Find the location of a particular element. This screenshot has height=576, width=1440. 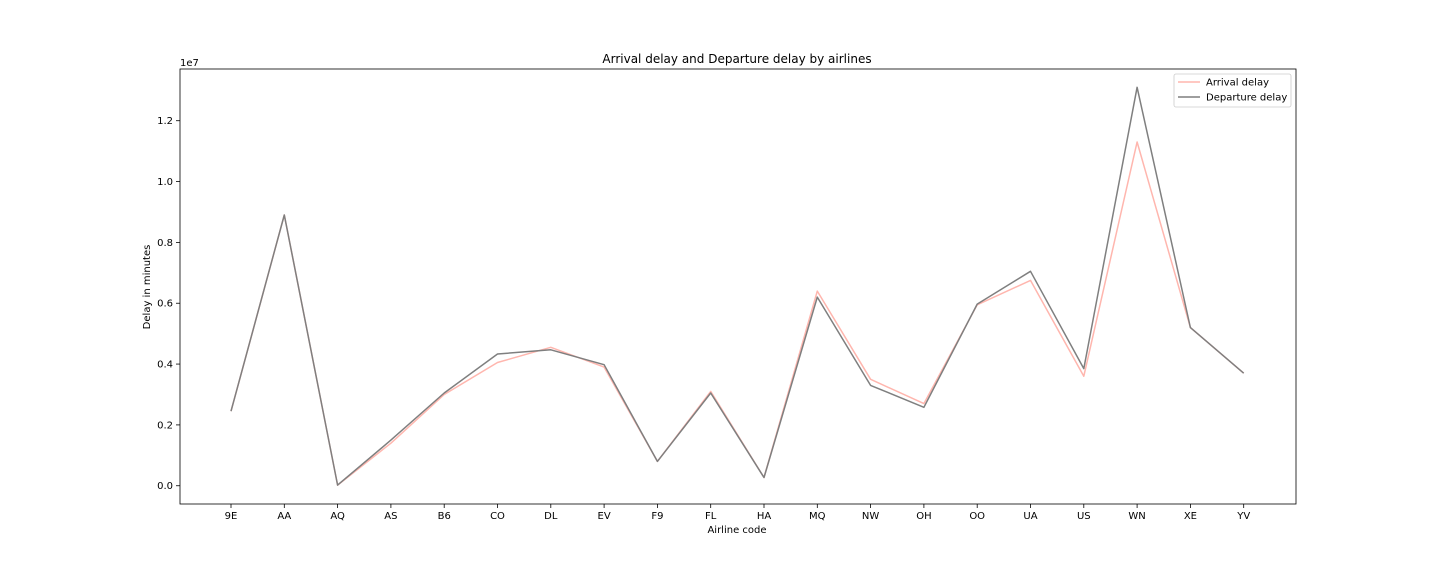

y-tick-label: 0.0 is located at coordinates (165, 486).